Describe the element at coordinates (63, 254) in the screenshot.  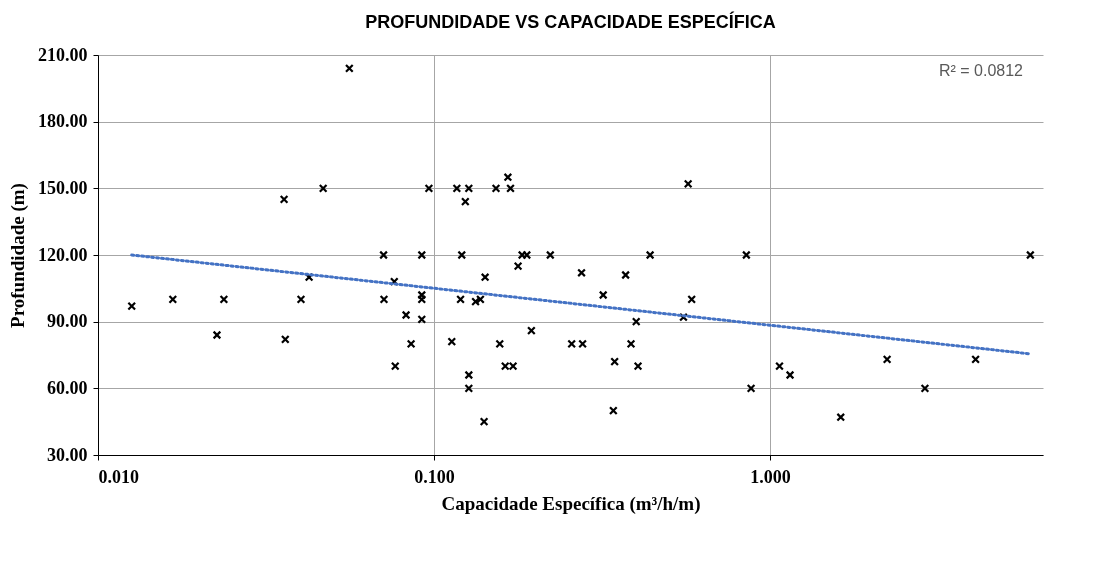
I see `y-tick-label: 120.00` at that location.